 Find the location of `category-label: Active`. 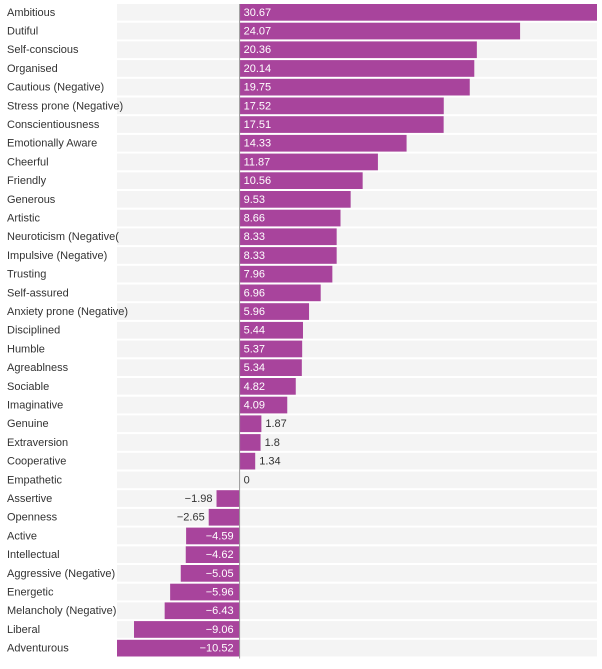

category-label: Active is located at coordinates (22, 536).